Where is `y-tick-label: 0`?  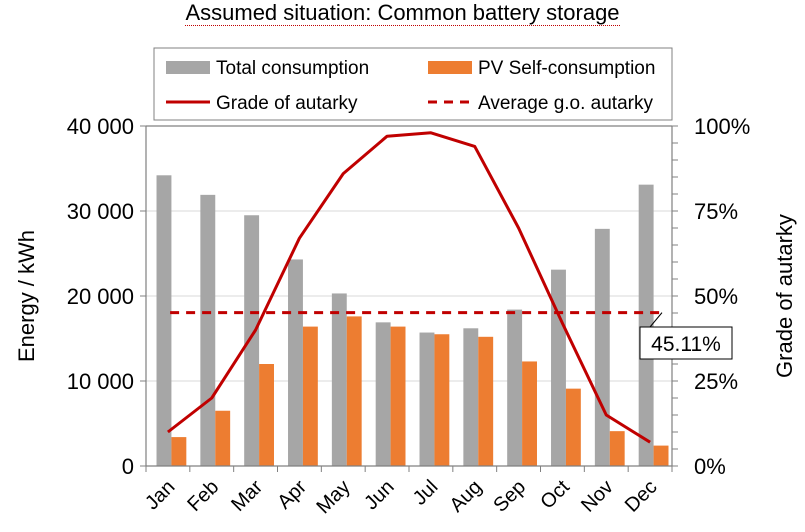 y-tick-label: 0 is located at coordinates (128, 466).